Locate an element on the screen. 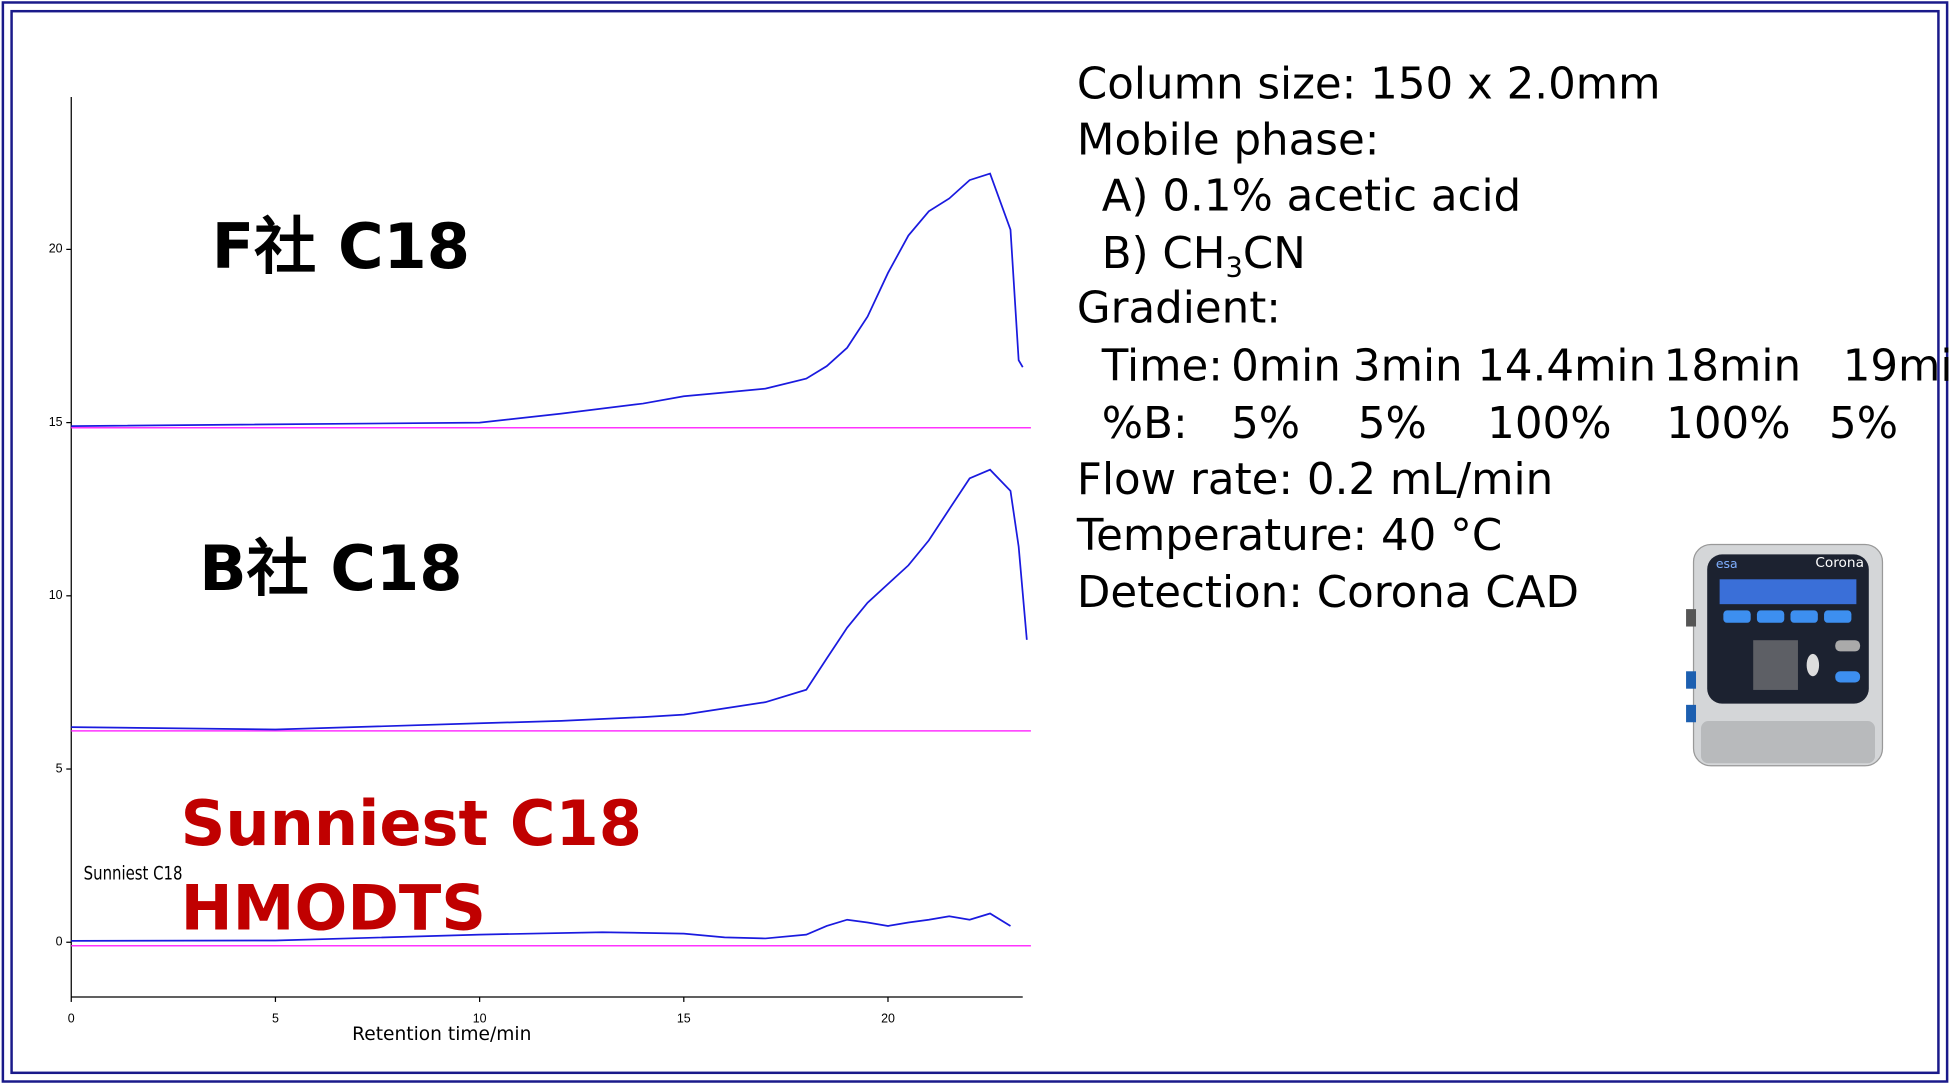 Image resolution: width=1950 pixels, height=1084 pixels. condition-text: Flow rate: 0.2 mL/min is located at coordinates (1315, 480).